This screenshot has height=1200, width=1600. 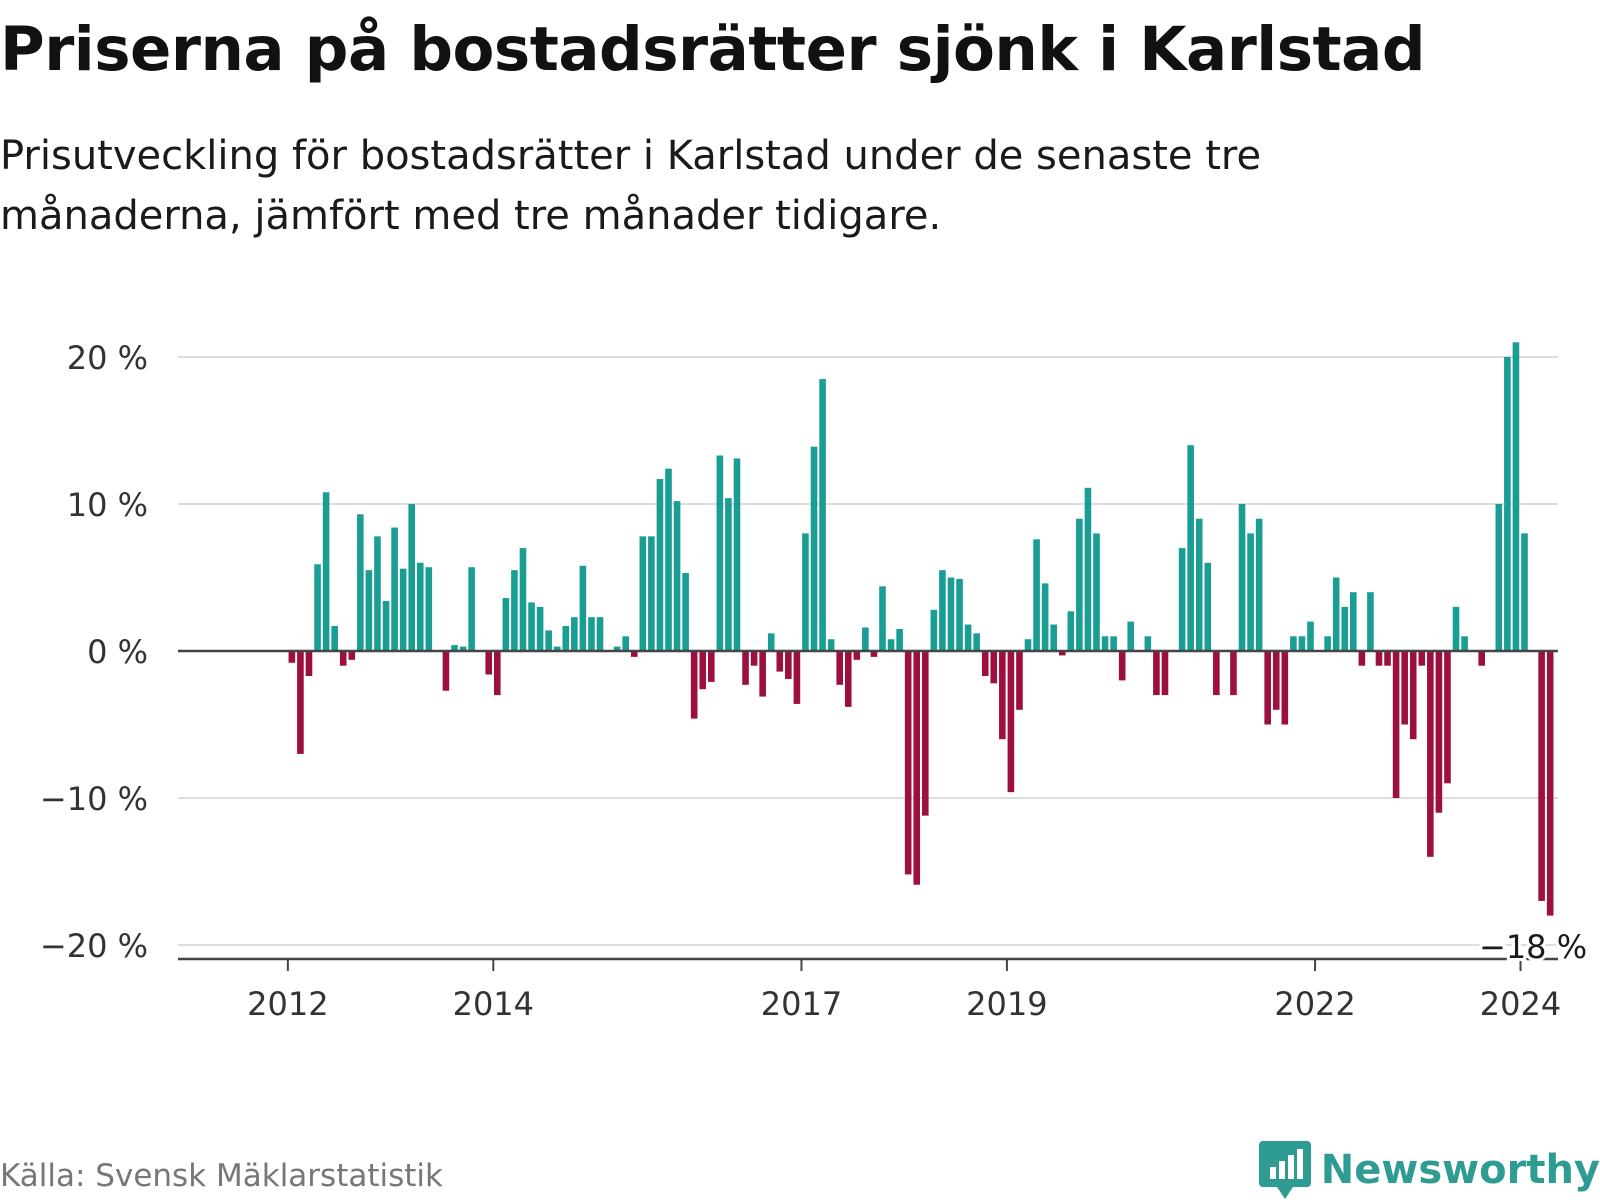 What do you see at coordinates (107, 505) in the screenshot?
I see `y-tick-label: 10 %` at bounding box center [107, 505].